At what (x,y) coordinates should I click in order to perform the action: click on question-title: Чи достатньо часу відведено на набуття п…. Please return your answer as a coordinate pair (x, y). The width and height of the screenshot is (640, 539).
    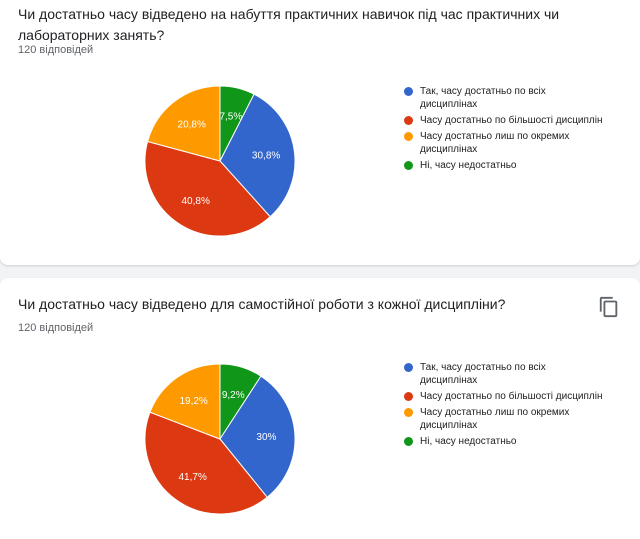
    Looking at the image, I should click on (289, 24).